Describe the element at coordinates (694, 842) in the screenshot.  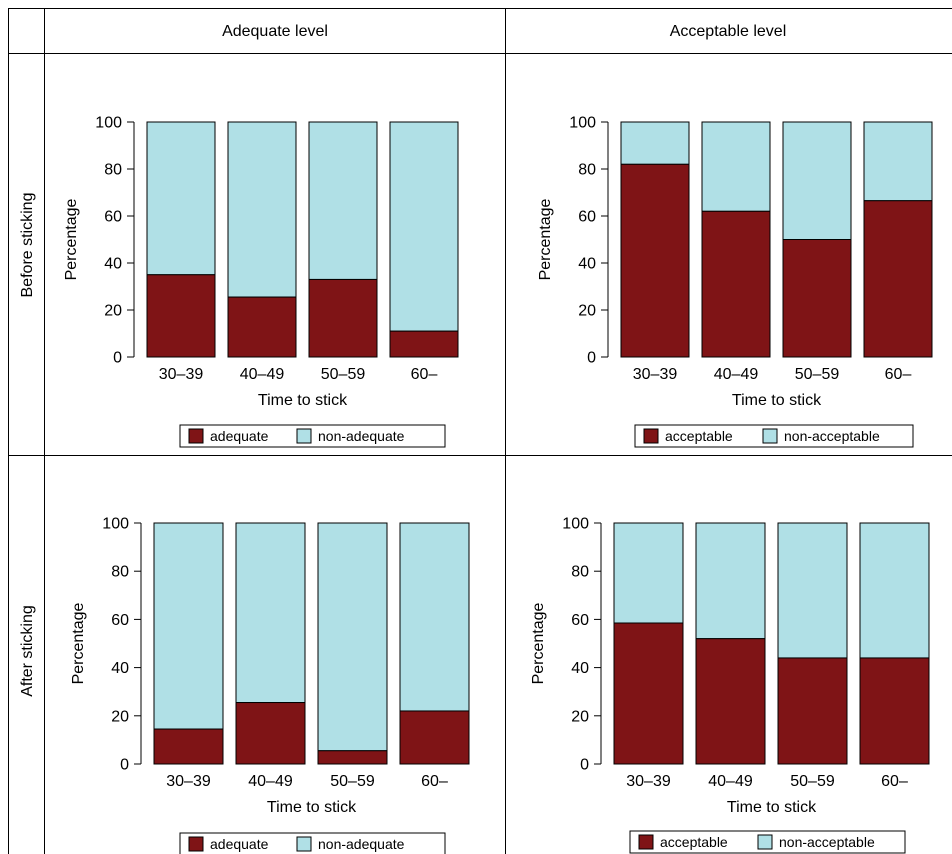
I see `legend-label-acceptable: acceptable` at that location.